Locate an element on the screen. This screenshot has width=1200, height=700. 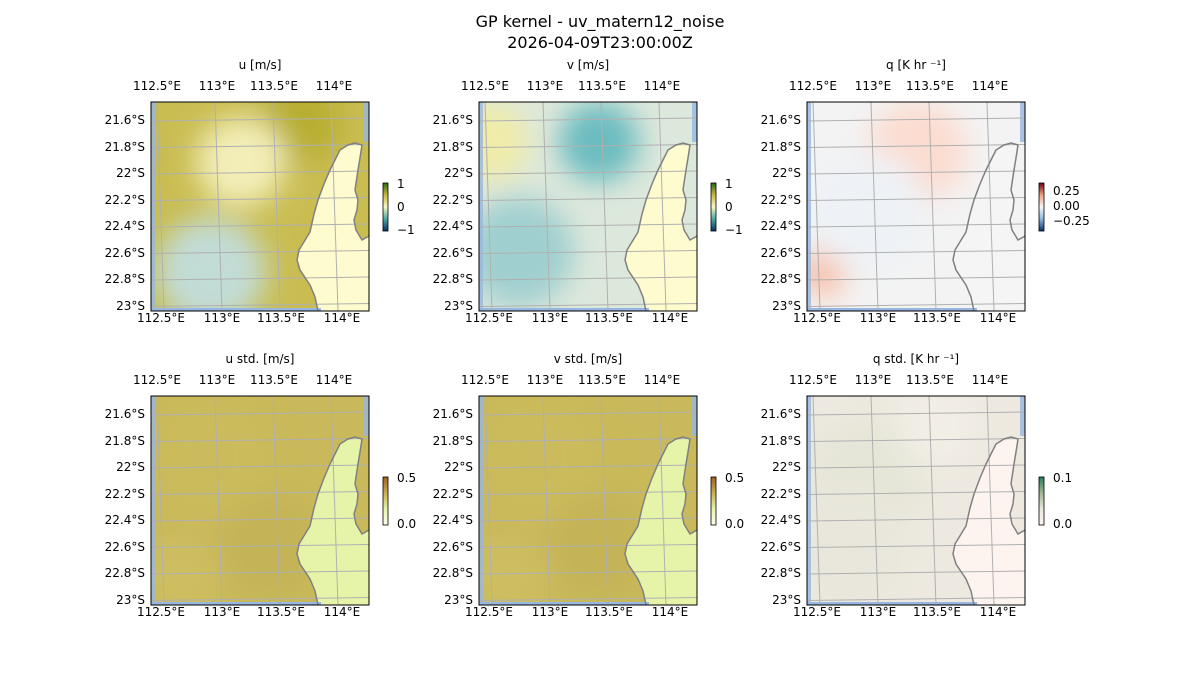
colorbar-tick: 1 is located at coordinates (401, 184).